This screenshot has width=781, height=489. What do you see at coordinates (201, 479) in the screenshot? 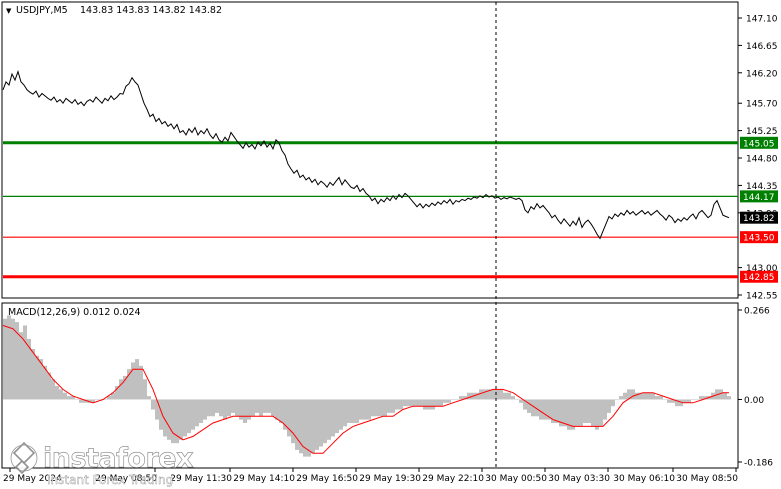
I see `time-tick-label: 29 May 11:30` at bounding box center [201, 479].